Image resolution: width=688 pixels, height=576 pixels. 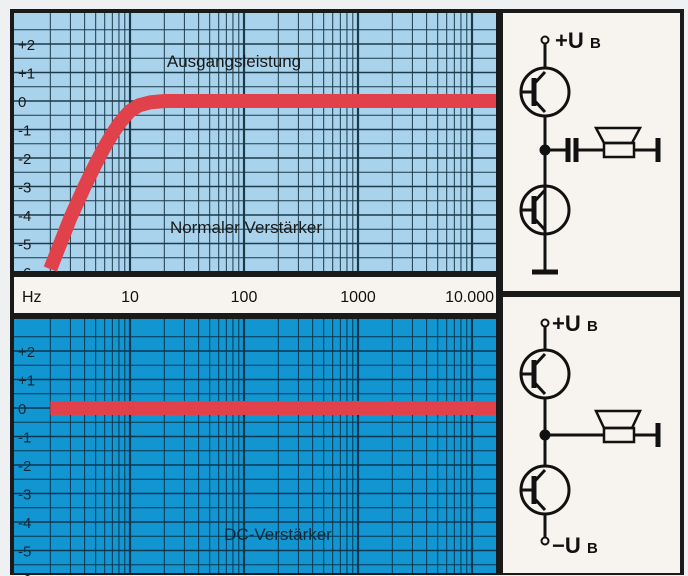 What do you see at coordinates (592, 548) in the screenshot?
I see `bottom-supply-neg-subscript: B` at bounding box center [592, 548].